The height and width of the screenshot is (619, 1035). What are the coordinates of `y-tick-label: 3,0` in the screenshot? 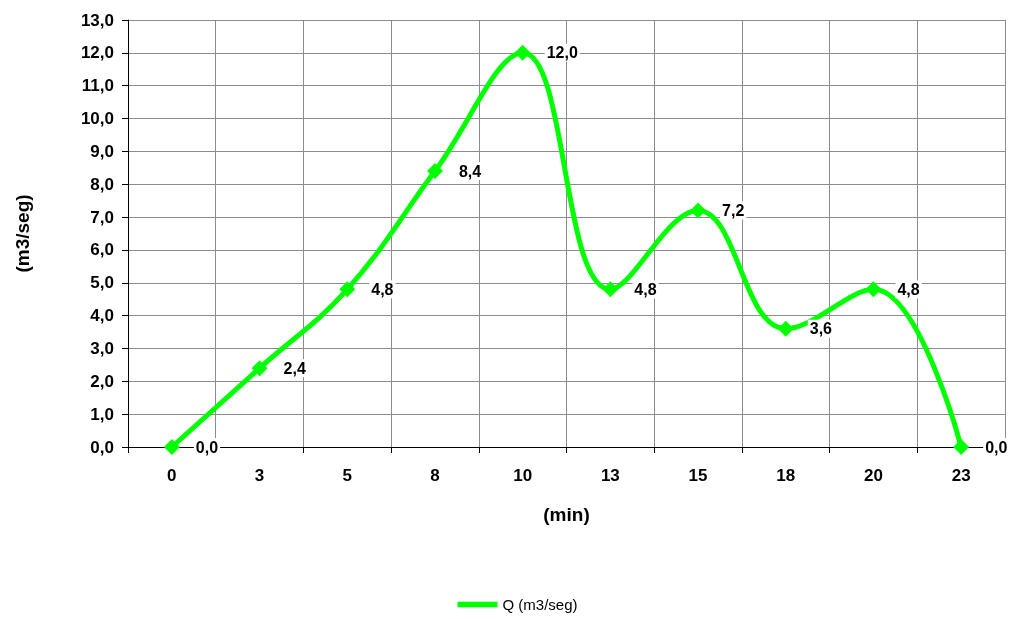 It's located at (102, 348).